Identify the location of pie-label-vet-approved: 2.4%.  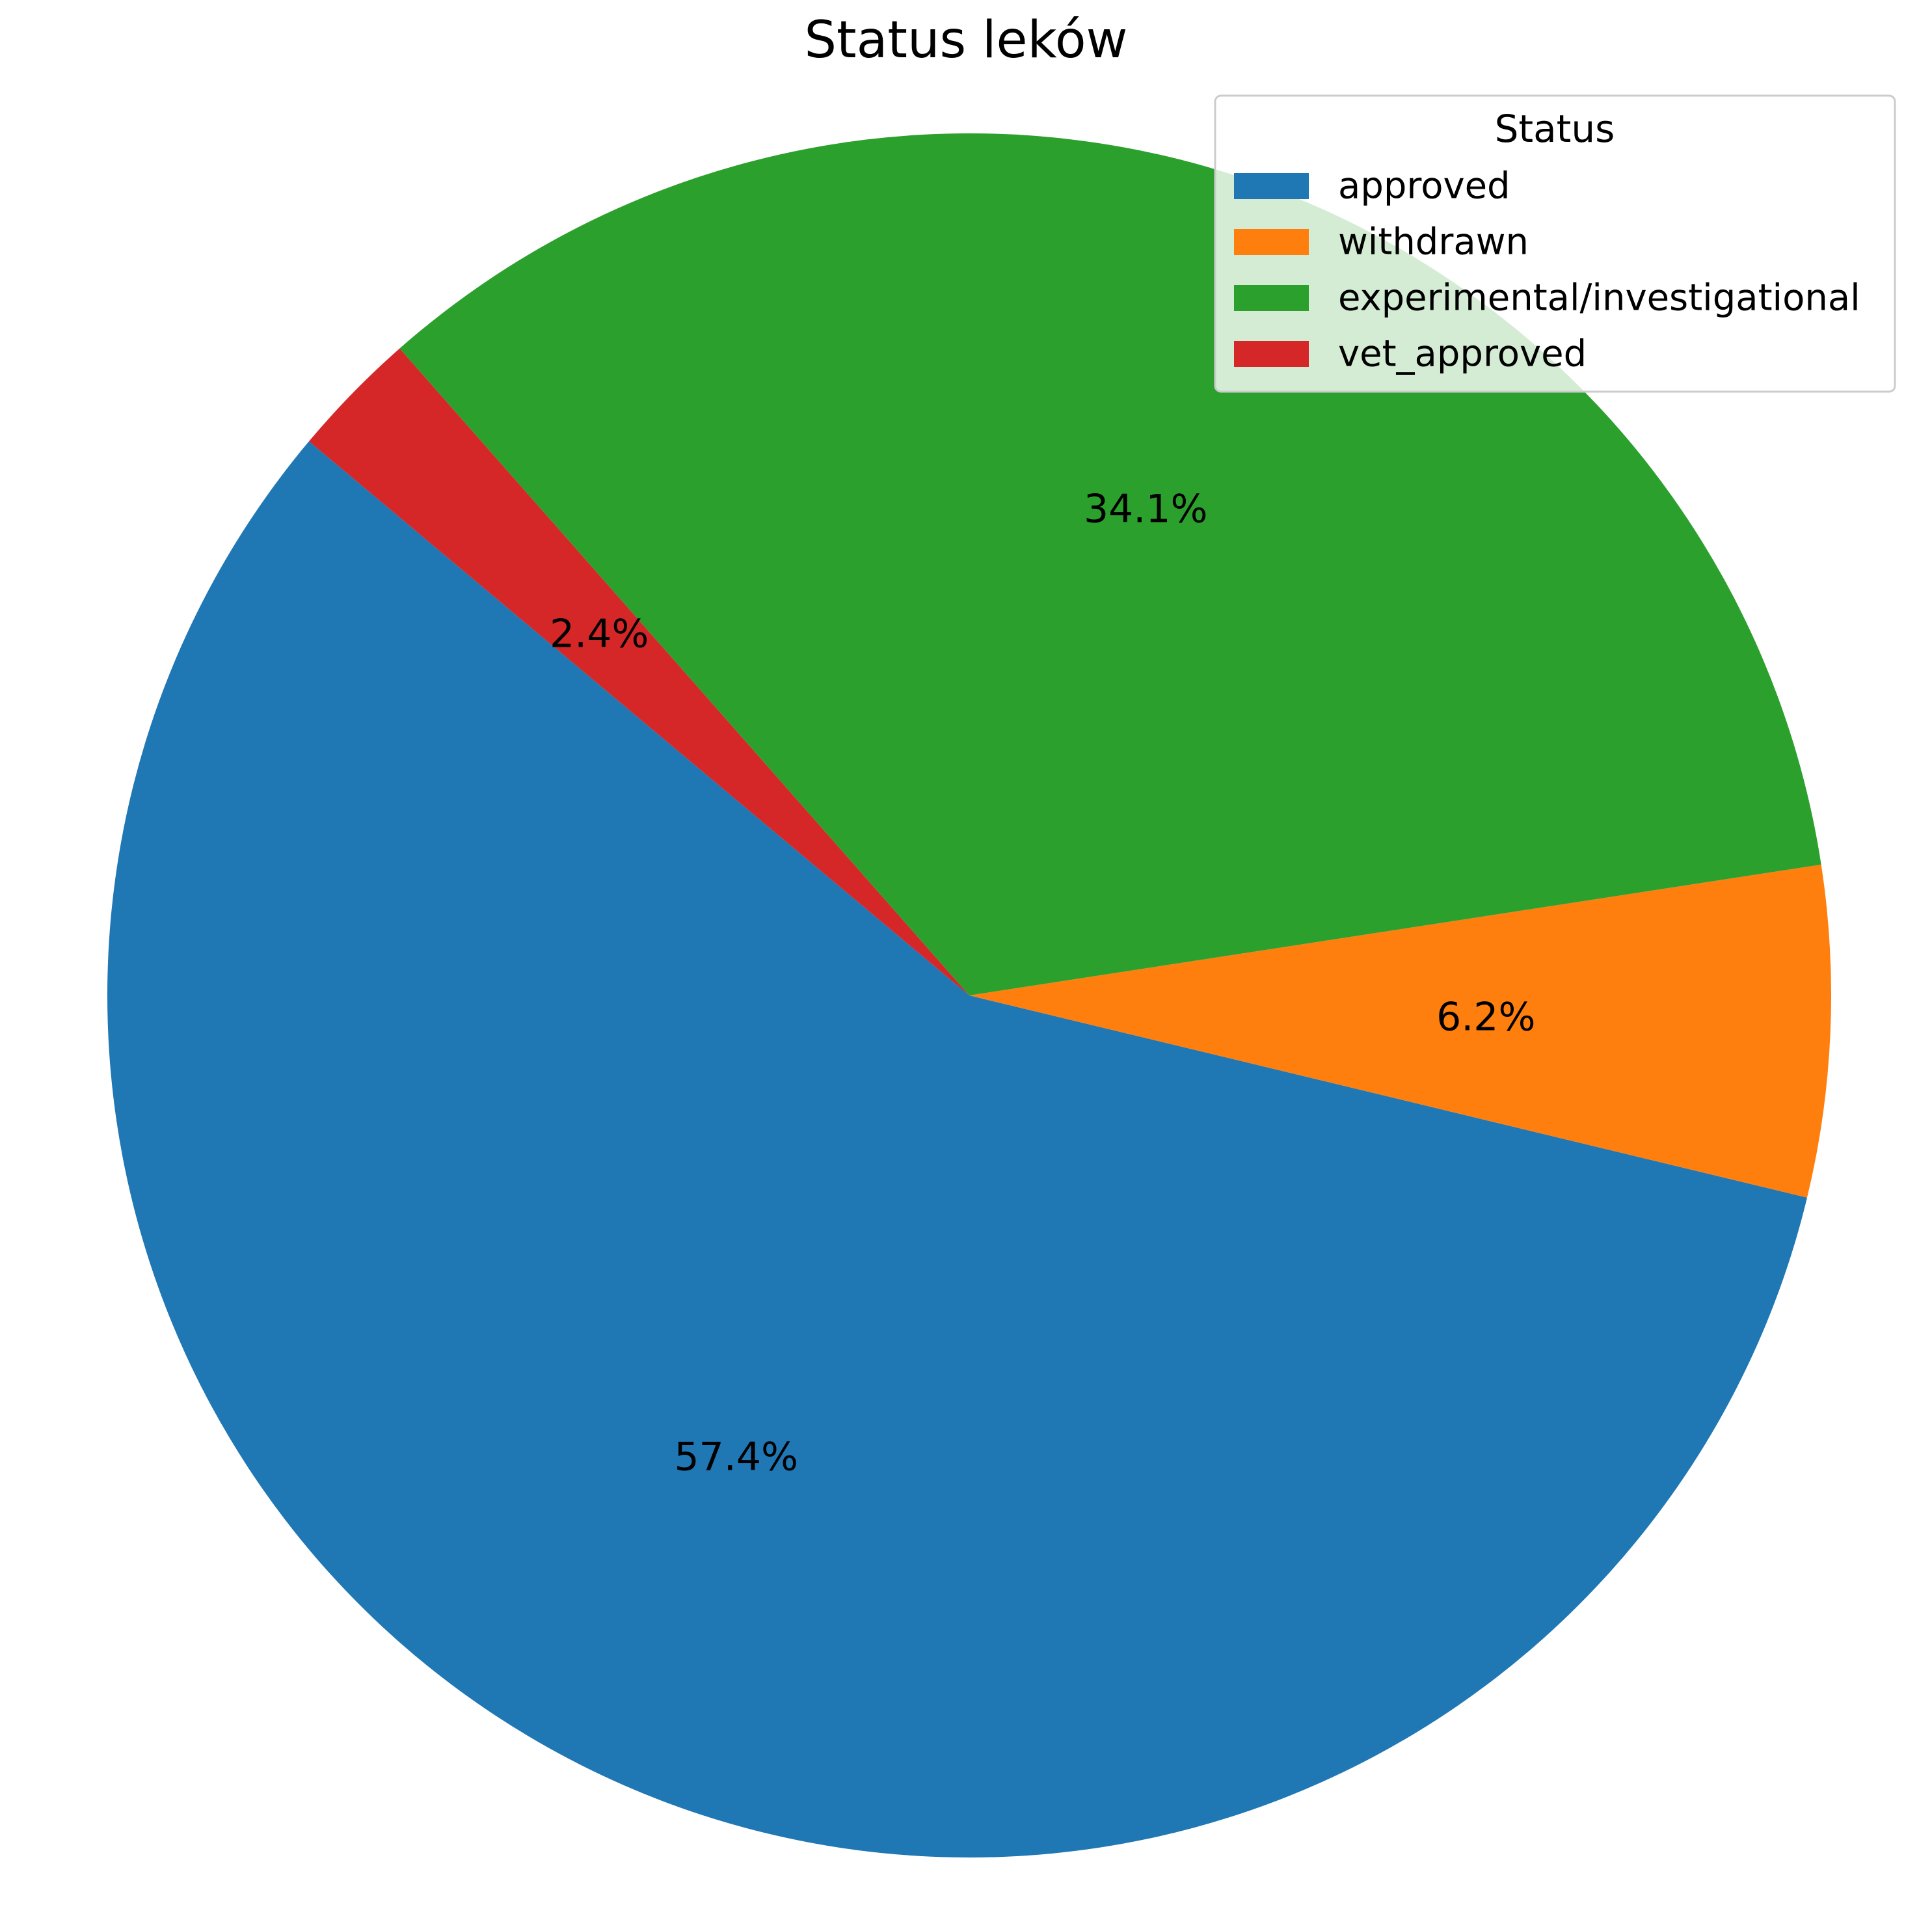
(599, 634).